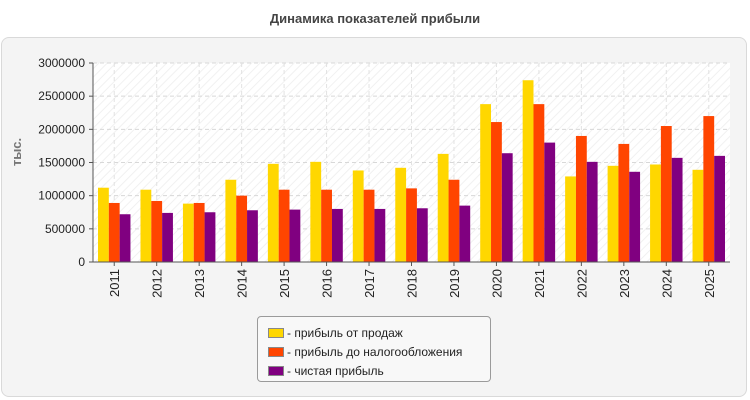 Image resolution: width=750 pixels, height=400 pixels. Describe the element at coordinates (496, 283) in the screenshot. I see `x-tick-label: 2020` at that location.